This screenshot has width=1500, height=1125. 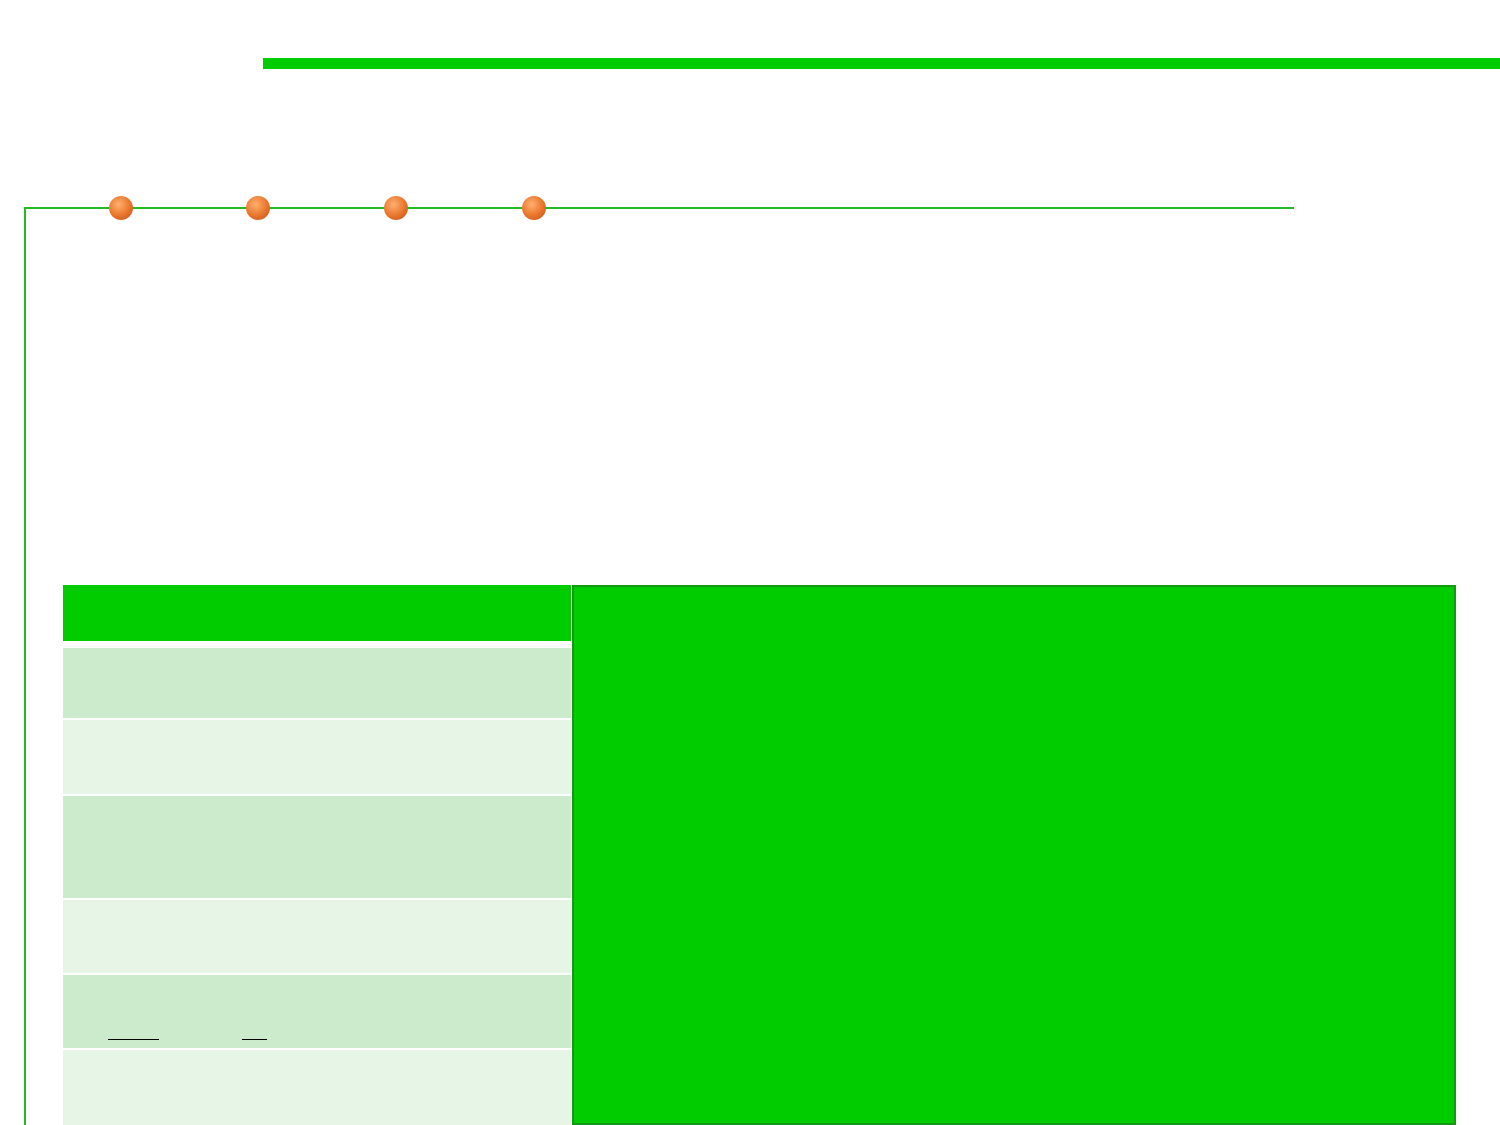 I want to click on vertical-rule, so click(x=25, y=666).